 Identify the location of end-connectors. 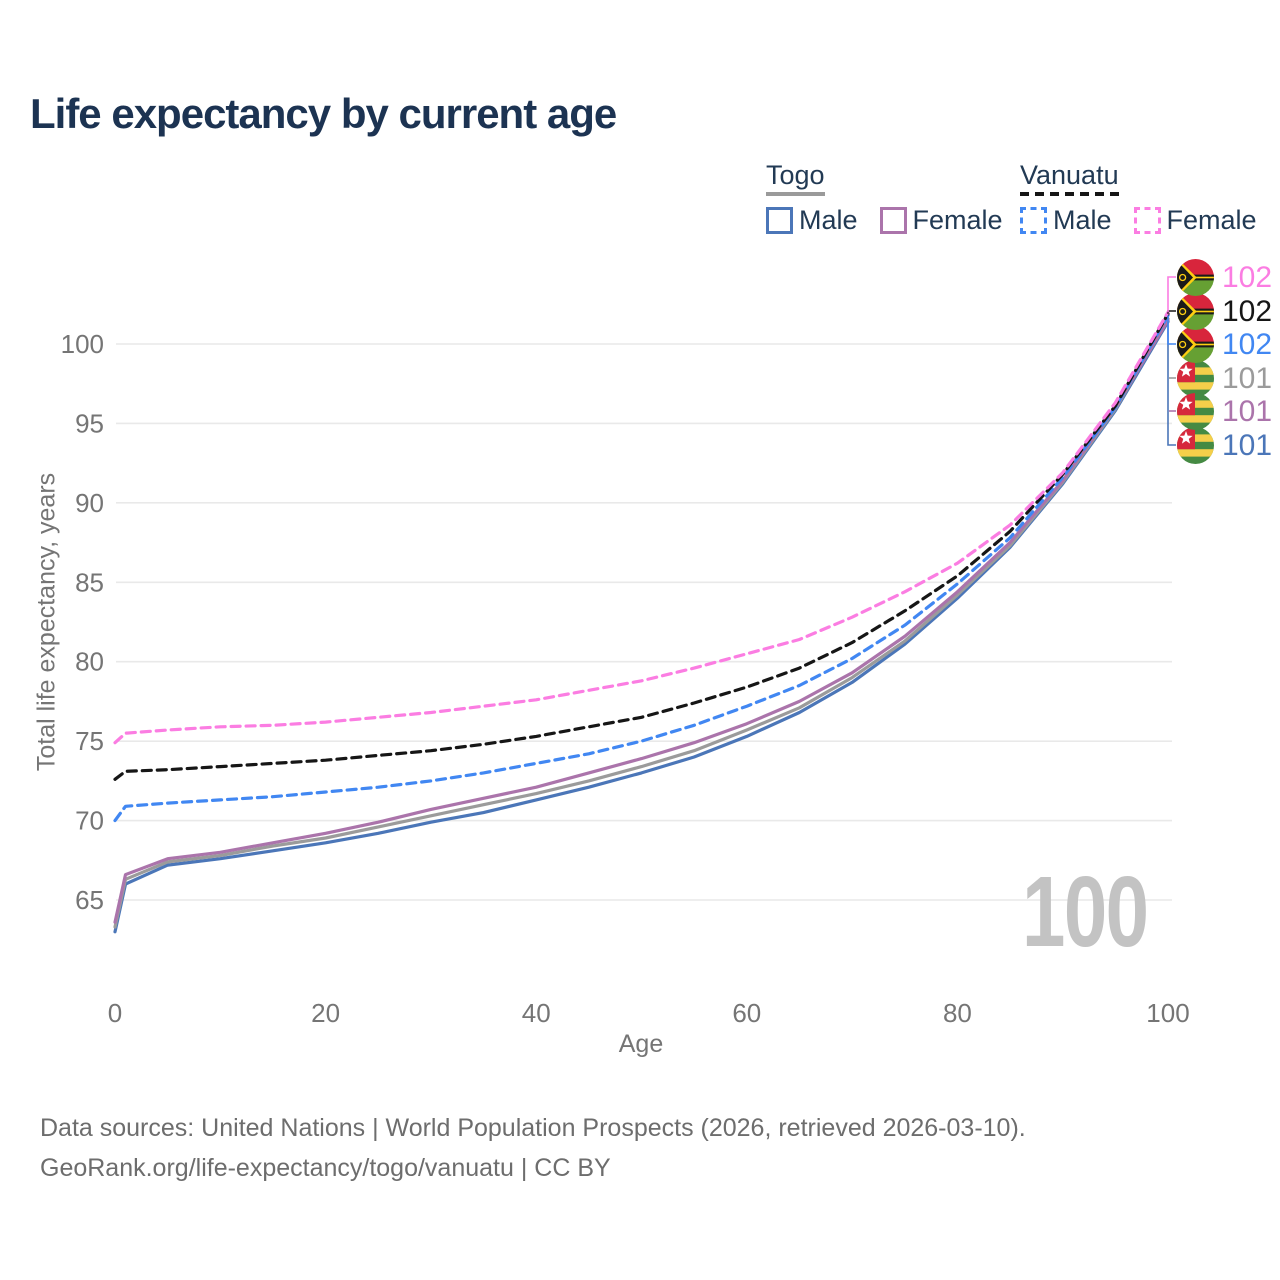
(1171, 361).